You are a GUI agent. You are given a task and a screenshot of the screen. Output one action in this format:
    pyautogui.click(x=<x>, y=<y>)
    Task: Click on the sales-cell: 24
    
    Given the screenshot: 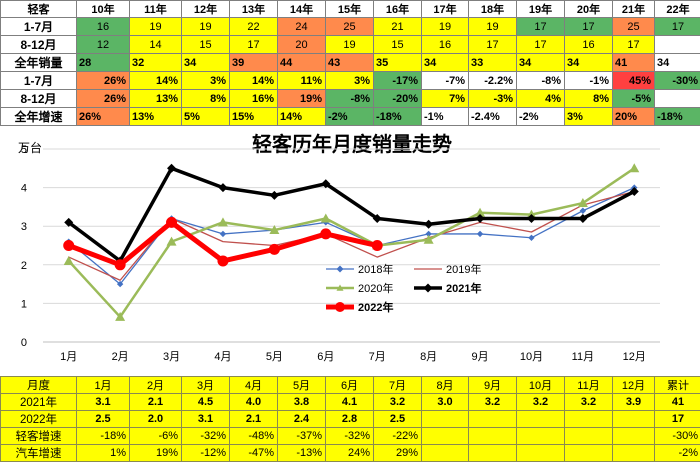 What is the action you would take?
    pyautogui.click(x=302, y=27)
    